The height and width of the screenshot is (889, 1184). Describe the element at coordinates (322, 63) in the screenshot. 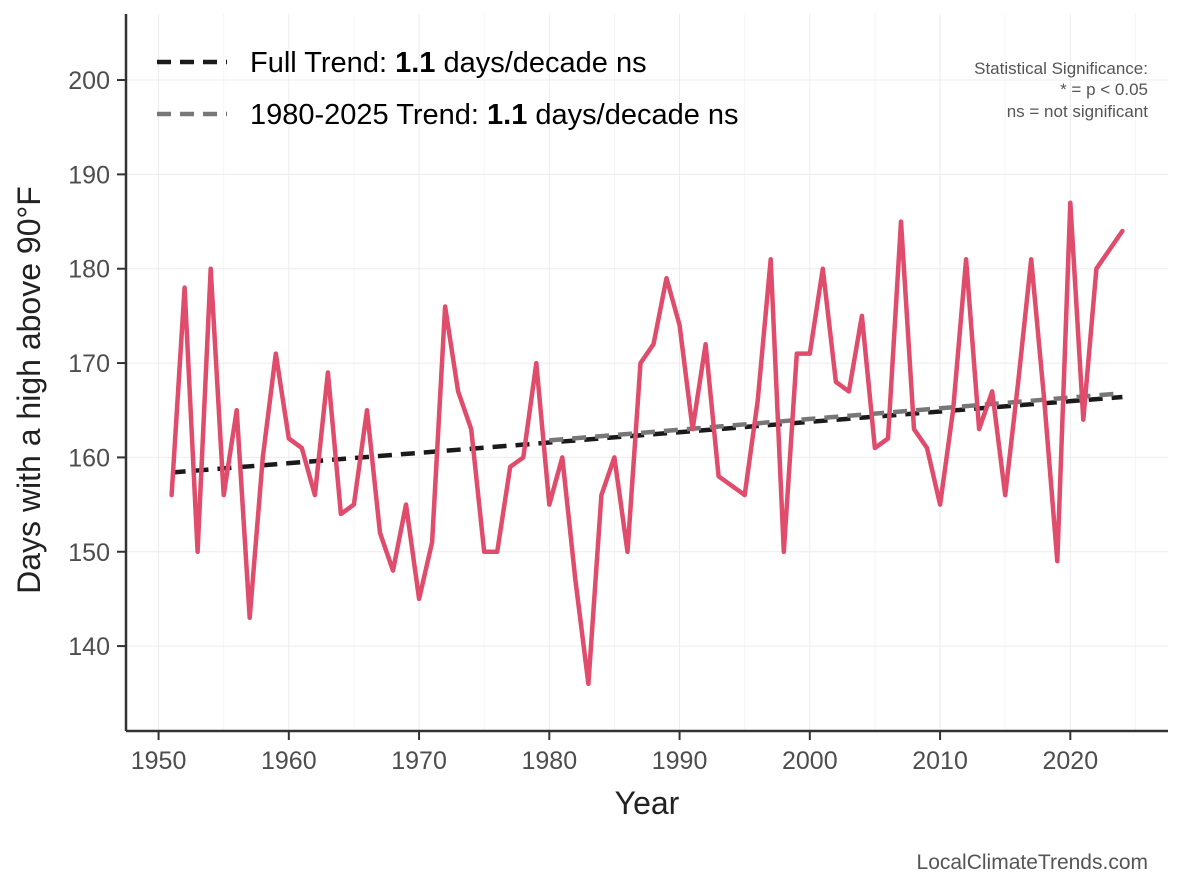

I see `legend-full-trend-prefix: Full Trend:` at that location.